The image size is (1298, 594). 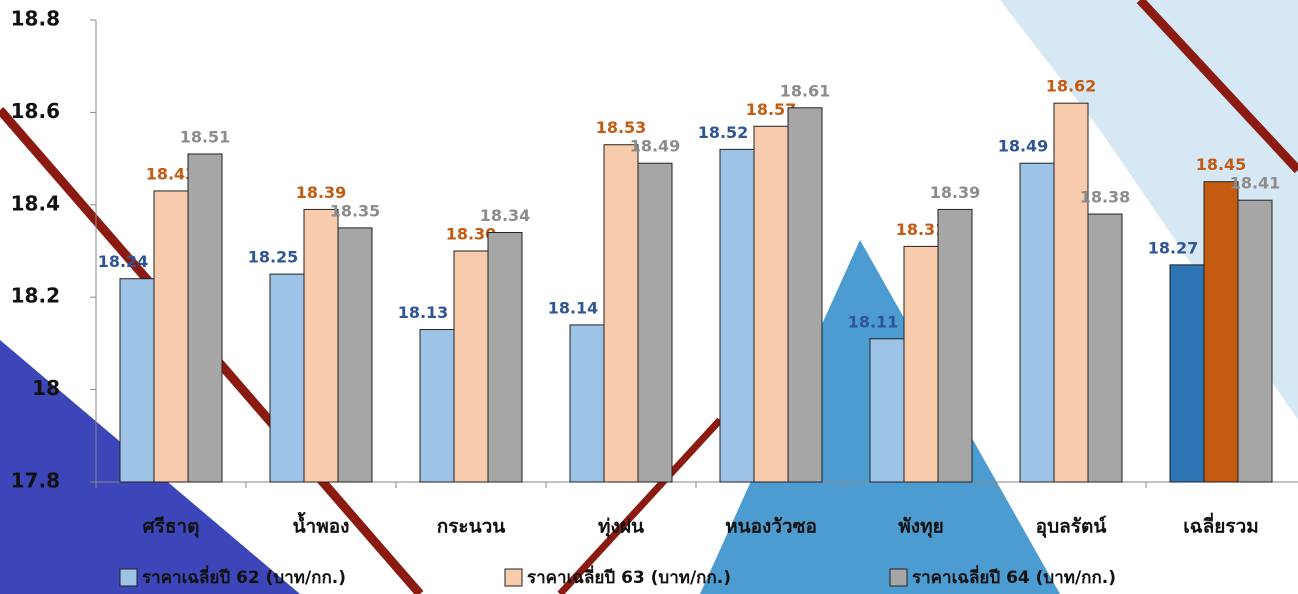 What do you see at coordinates (423, 312) in the screenshot?
I see `value-label: 18.13` at bounding box center [423, 312].